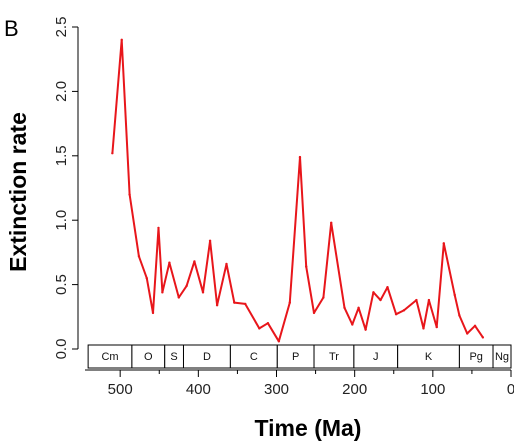  What do you see at coordinates (475, 357) in the screenshot?
I see `period-label: Pg` at bounding box center [475, 357].